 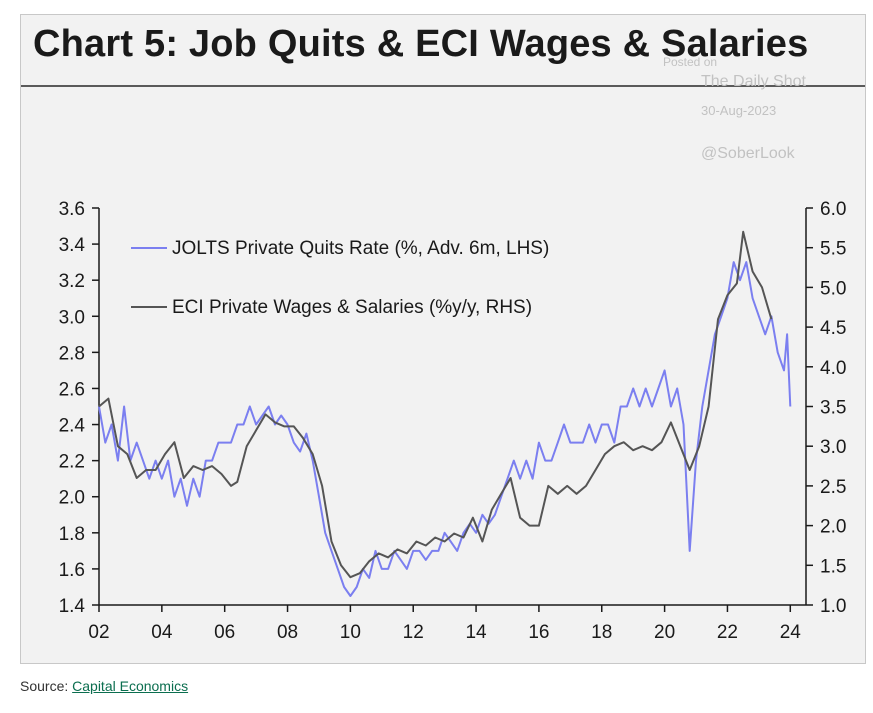 I want to click on x-tick-label: 20, so click(x=664, y=632).